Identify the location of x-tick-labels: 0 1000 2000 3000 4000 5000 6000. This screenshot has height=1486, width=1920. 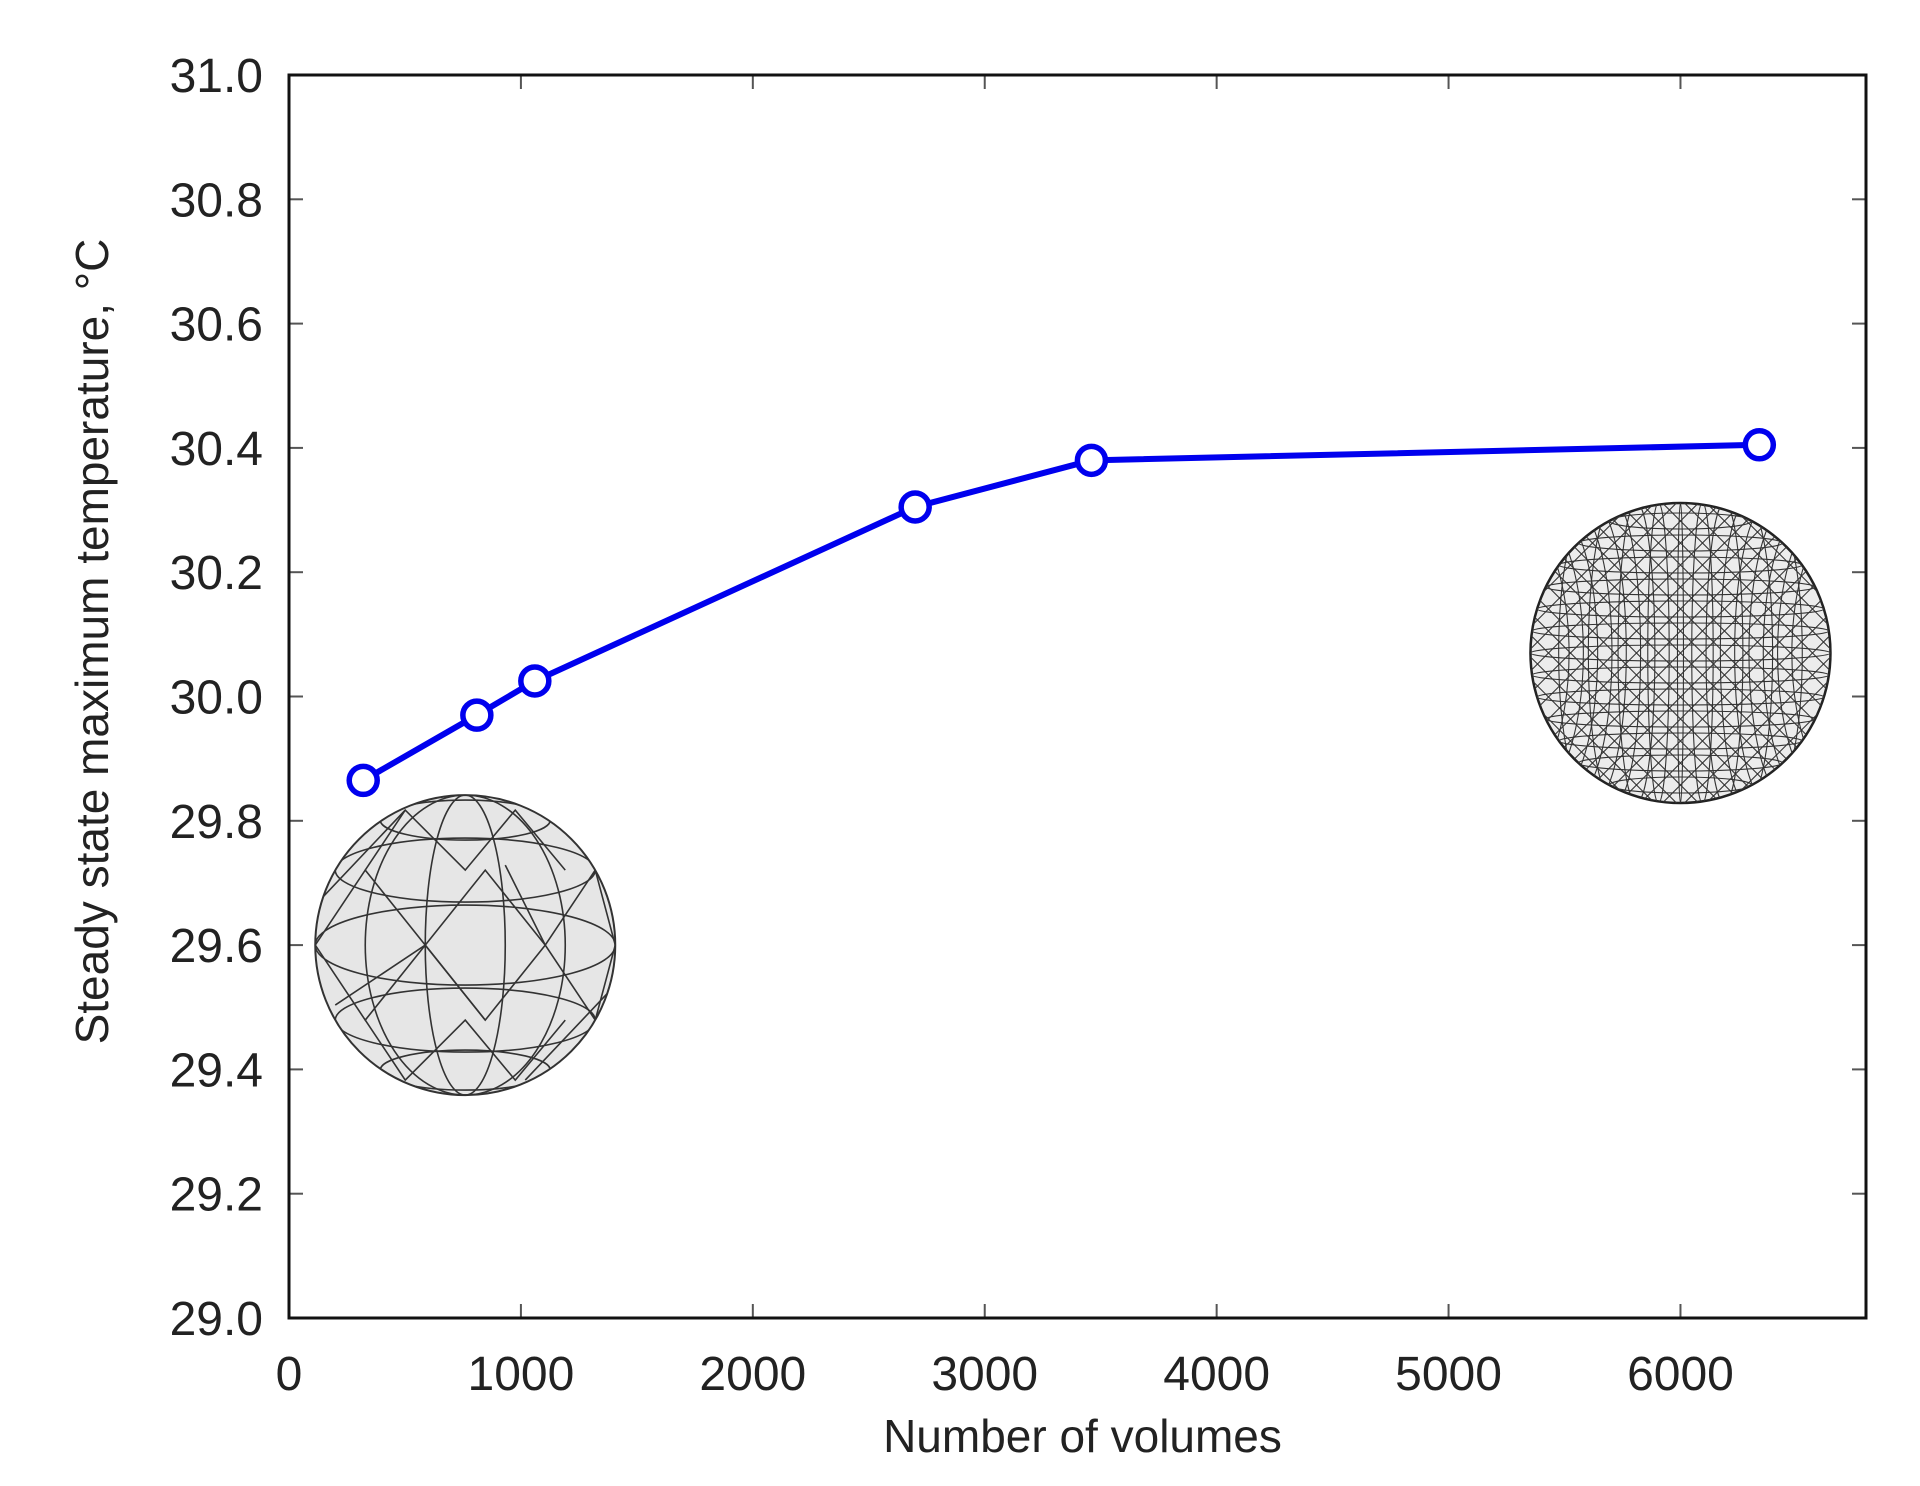
(1005, 1374).